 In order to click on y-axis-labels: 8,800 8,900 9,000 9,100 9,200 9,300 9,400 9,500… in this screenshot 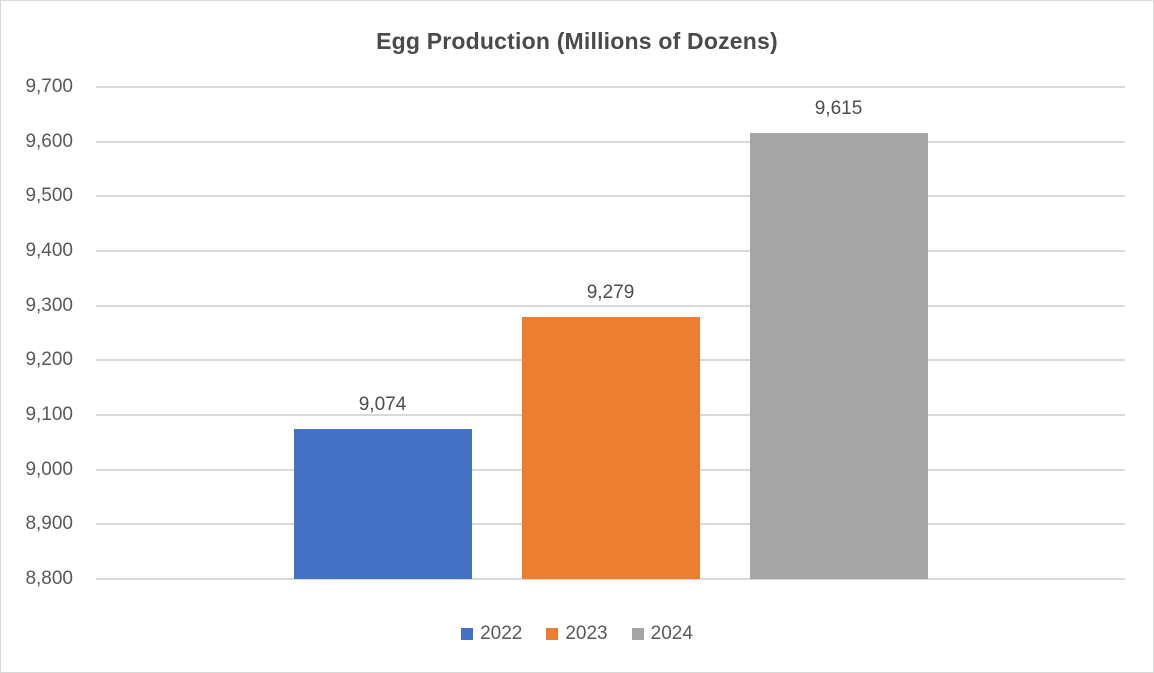, I will do `click(37, 336)`.